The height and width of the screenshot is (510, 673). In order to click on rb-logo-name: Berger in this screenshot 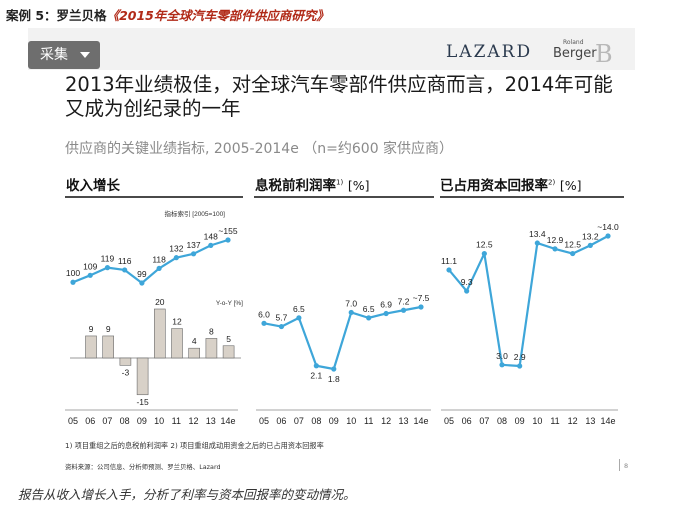, I will do `click(575, 53)`.